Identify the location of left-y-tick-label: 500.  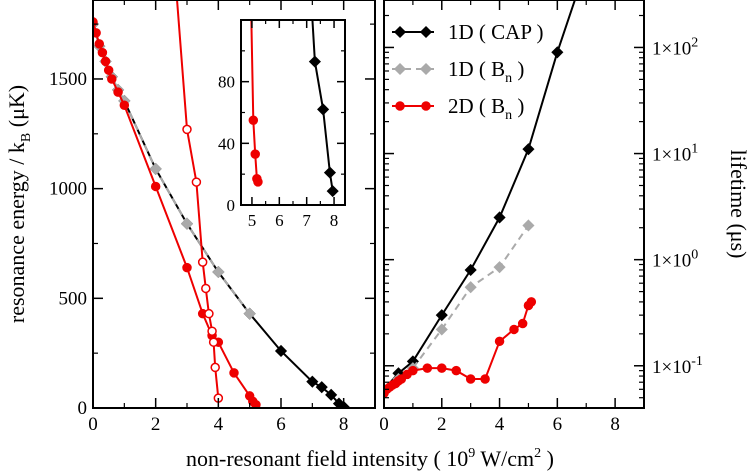
(73, 298).